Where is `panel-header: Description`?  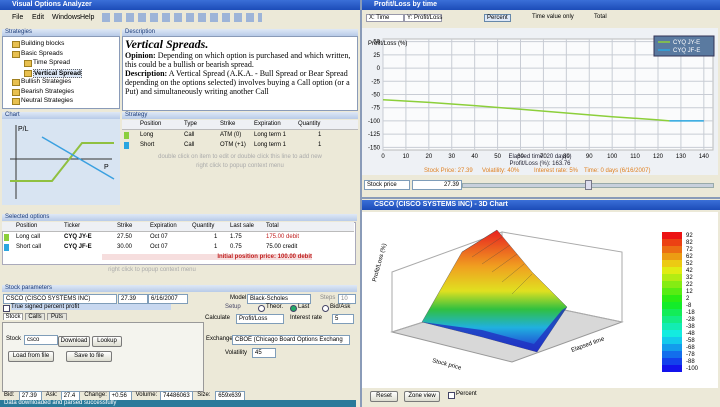
panel-header: Description is located at coordinates (240, 32).